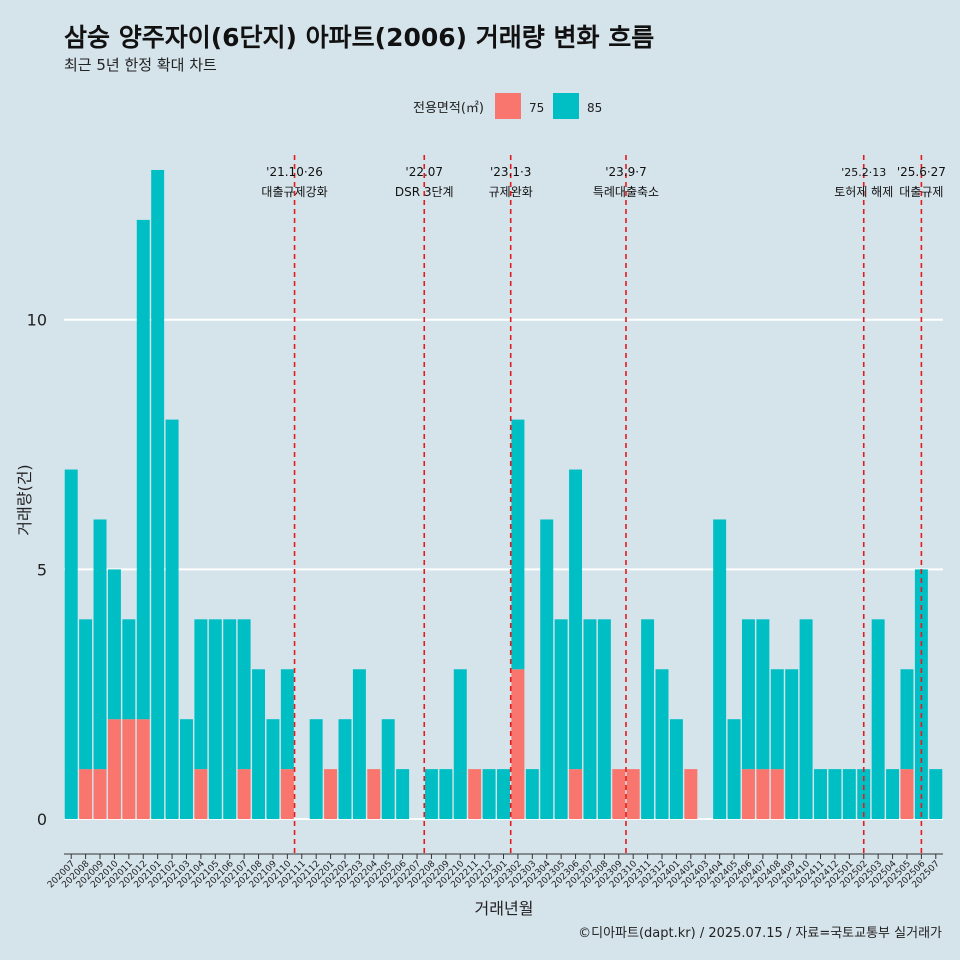 The height and width of the screenshot is (960, 960). What do you see at coordinates (626, 192) in the screenshot?
I see `event-label: 특례대출축소` at bounding box center [626, 192].